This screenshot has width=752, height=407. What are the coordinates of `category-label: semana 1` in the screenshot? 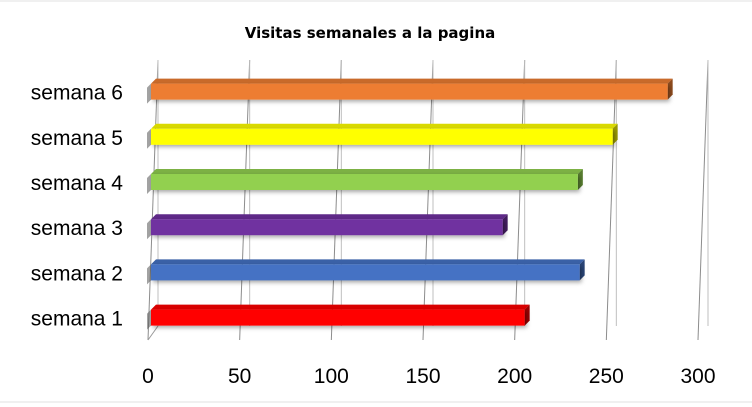 It's located at (77, 319).